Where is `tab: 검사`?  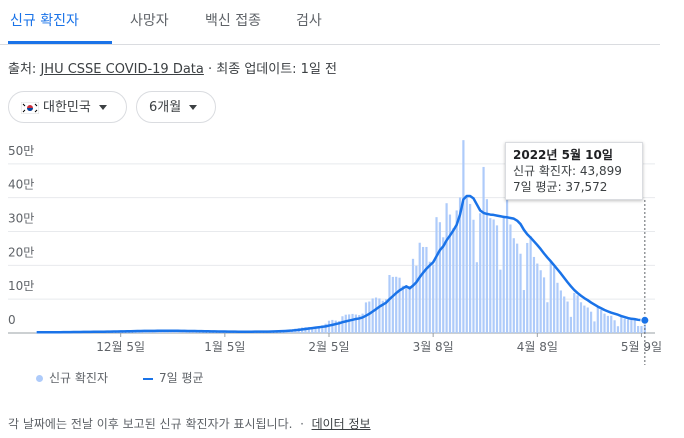
tab: 검사 is located at coordinates (309, 21).